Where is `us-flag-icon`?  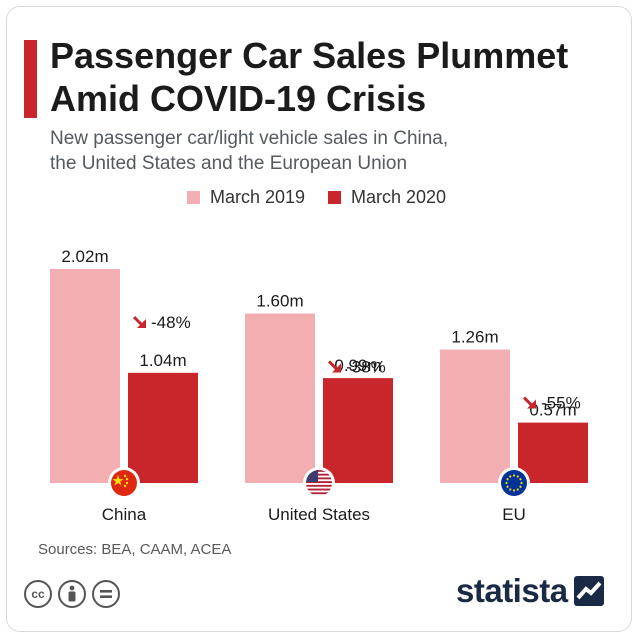 us-flag-icon is located at coordinates (319, 483).